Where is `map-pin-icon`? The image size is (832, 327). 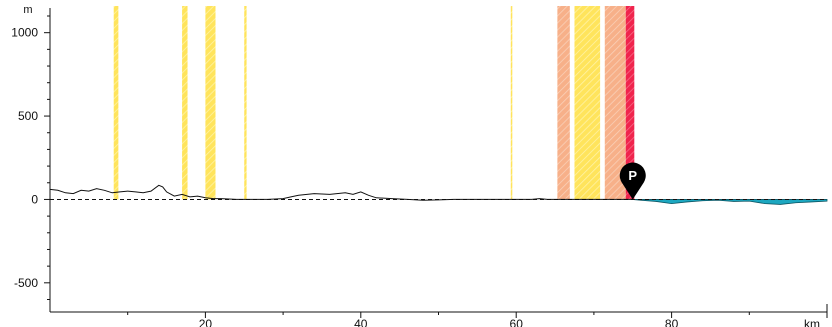
map-pin-icon is located at coordinates (632, 181).